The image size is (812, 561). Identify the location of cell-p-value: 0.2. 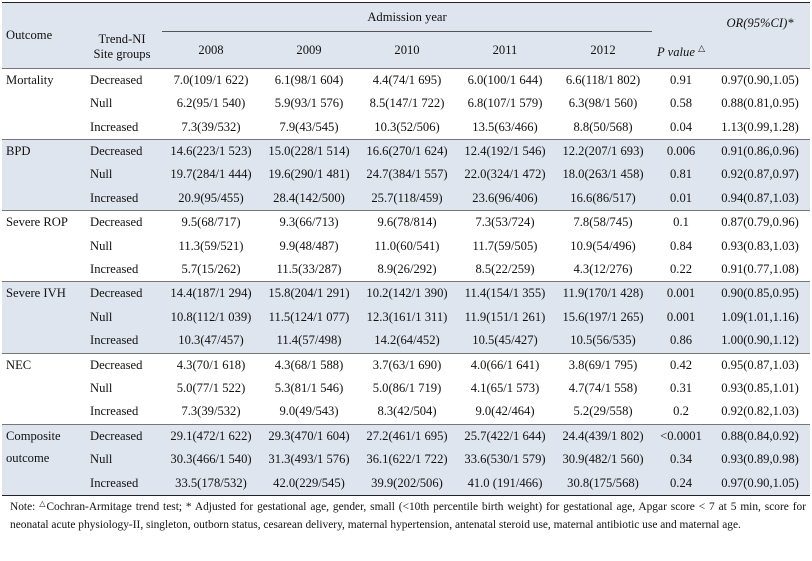
(681, 411).